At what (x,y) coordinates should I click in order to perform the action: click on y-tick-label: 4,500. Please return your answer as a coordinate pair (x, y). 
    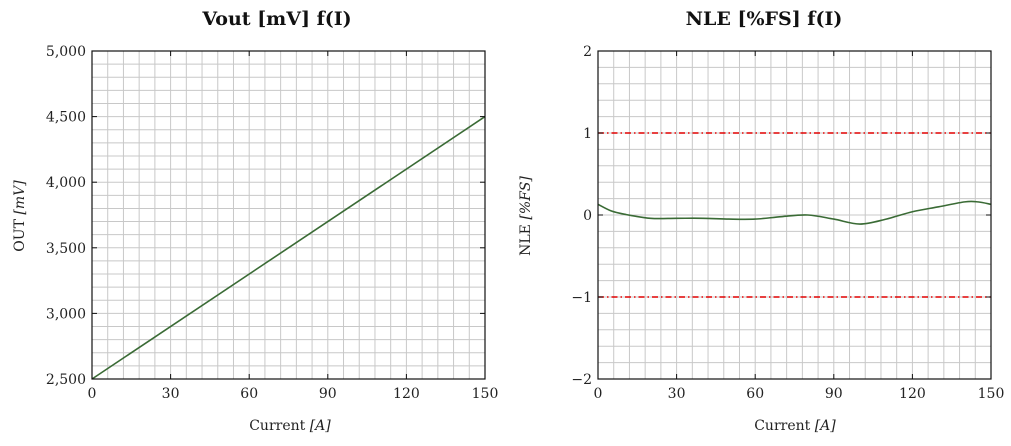
    Looking at the image, I should click on (66, 118).